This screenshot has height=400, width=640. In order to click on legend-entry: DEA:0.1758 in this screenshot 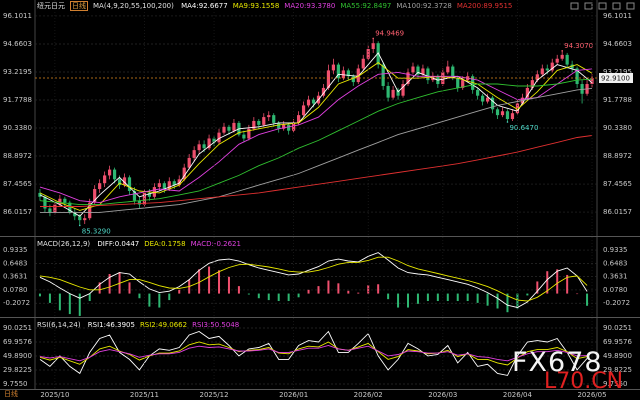, I will do `click(165, 244)`.